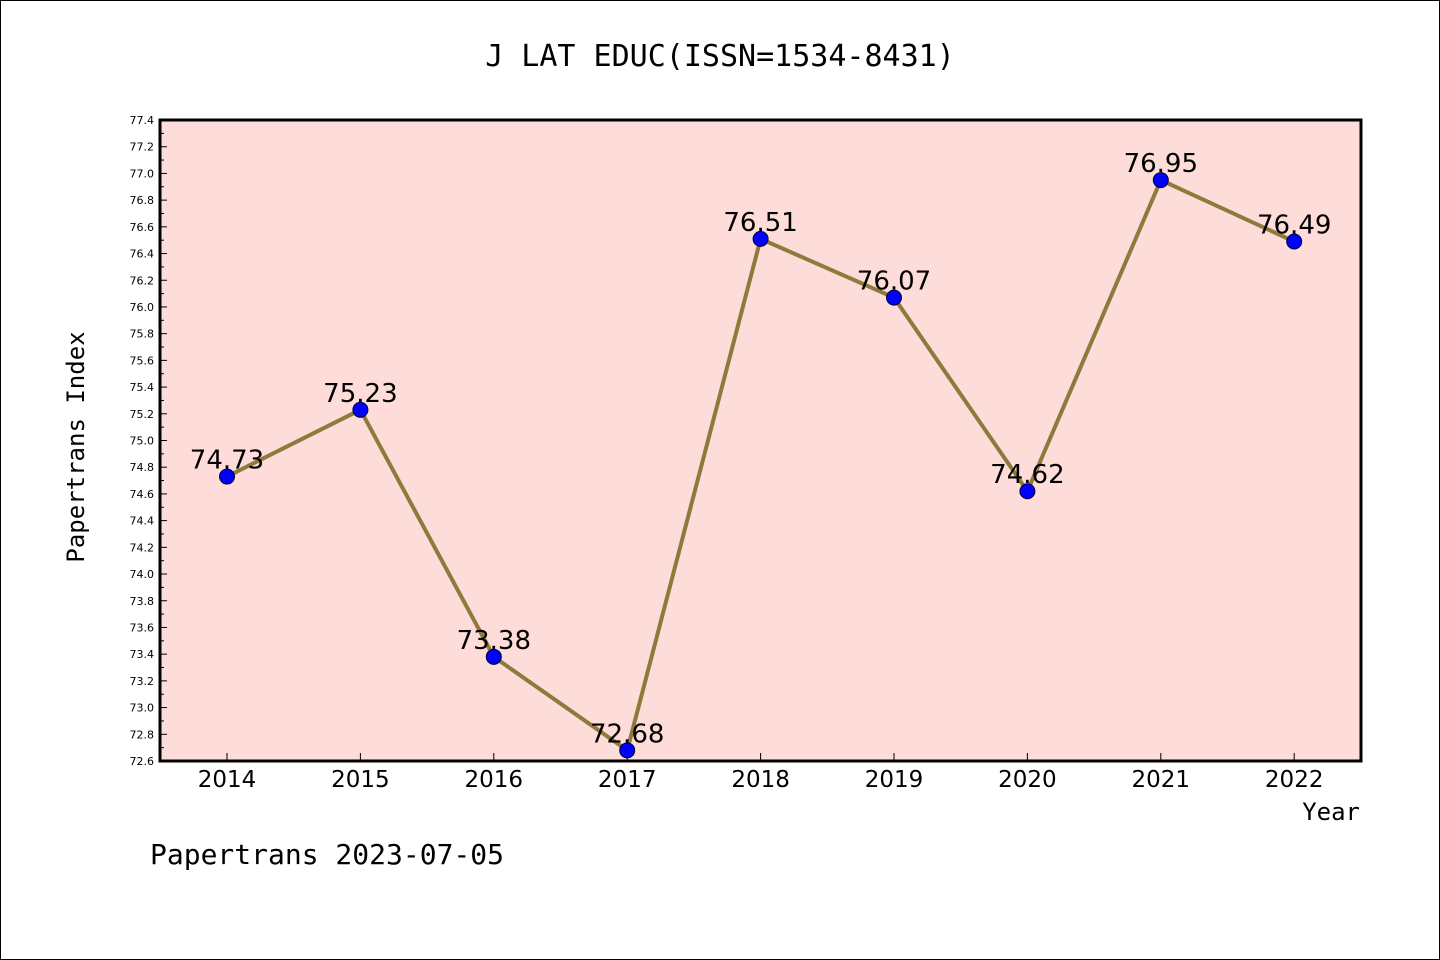  Describe the element at coordinates (1294, 226) in the screenshot. I see `data-label: 76.49` at that location.